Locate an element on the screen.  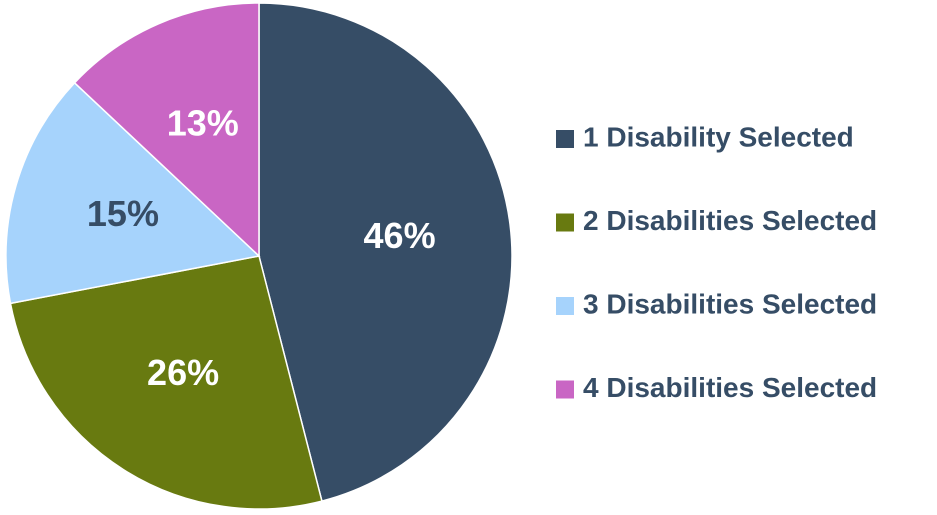
data-label: 13% is located at coordinates (203, 122).